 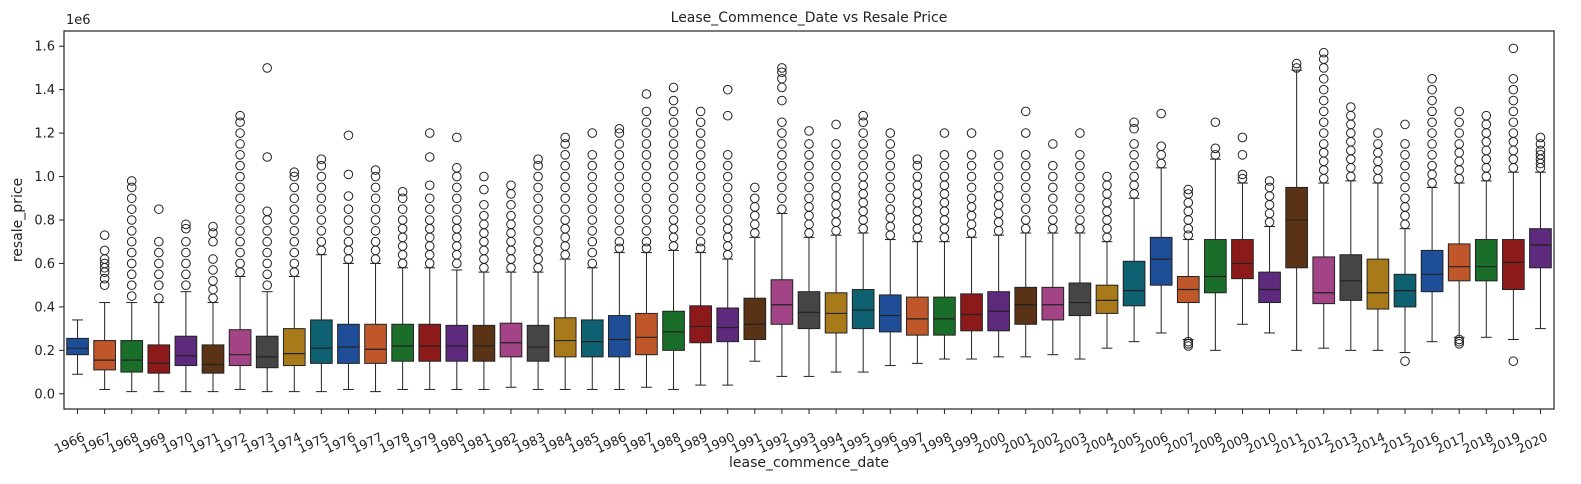 What do you see at coordinates (44, 394) in the screenshot?
I see `y-tick-label: 0.0` at bounding box center [44, 394].